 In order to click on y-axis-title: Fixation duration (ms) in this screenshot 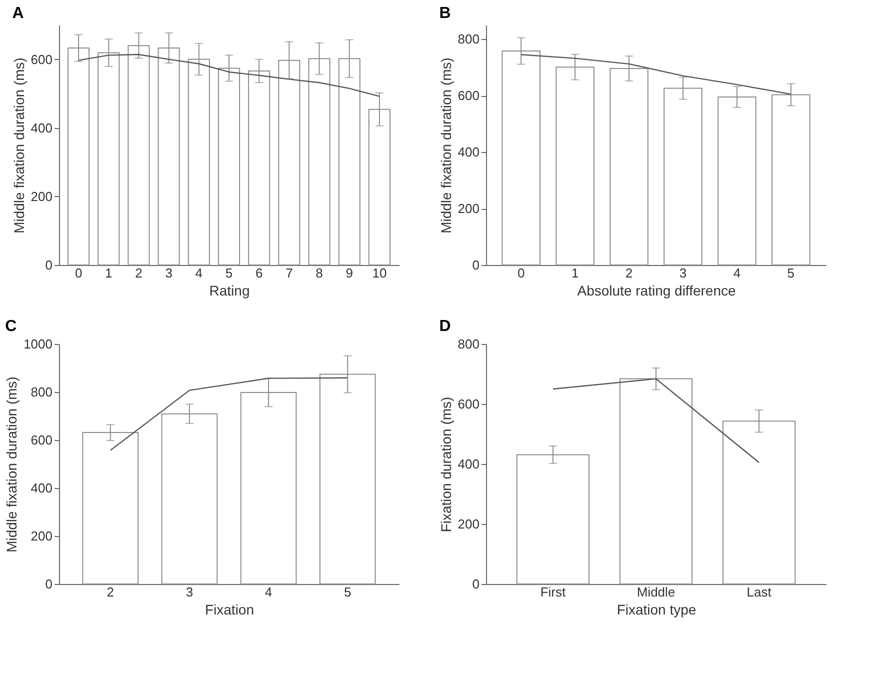, I will do `click(446, 464)`.